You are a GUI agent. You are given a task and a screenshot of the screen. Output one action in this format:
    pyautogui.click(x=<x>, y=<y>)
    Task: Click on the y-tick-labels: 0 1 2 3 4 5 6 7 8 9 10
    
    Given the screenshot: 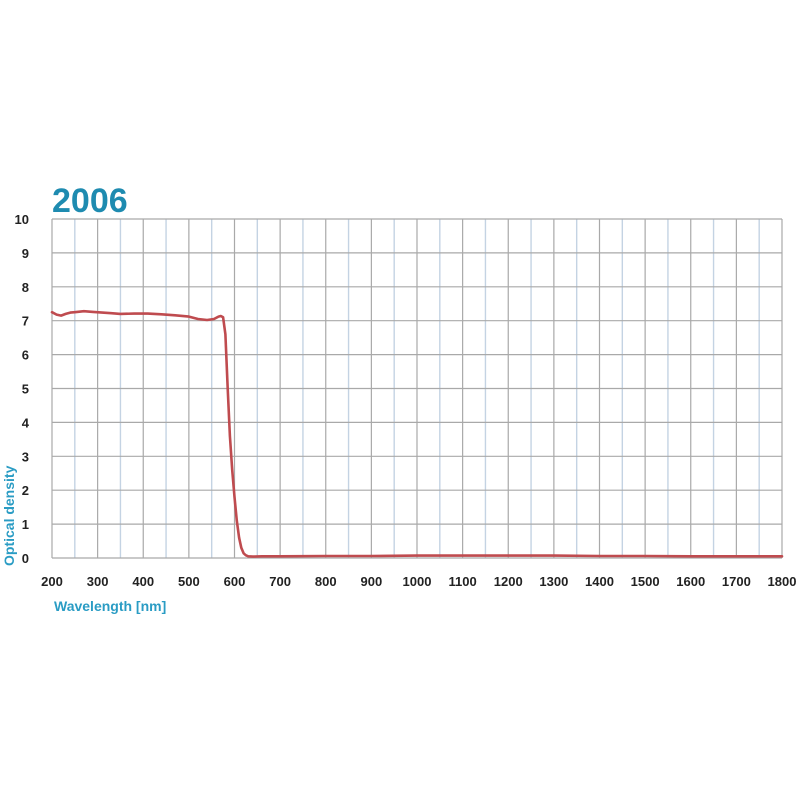 What is the action you would take?
    pyautogui.click(x=22, y=389)
    